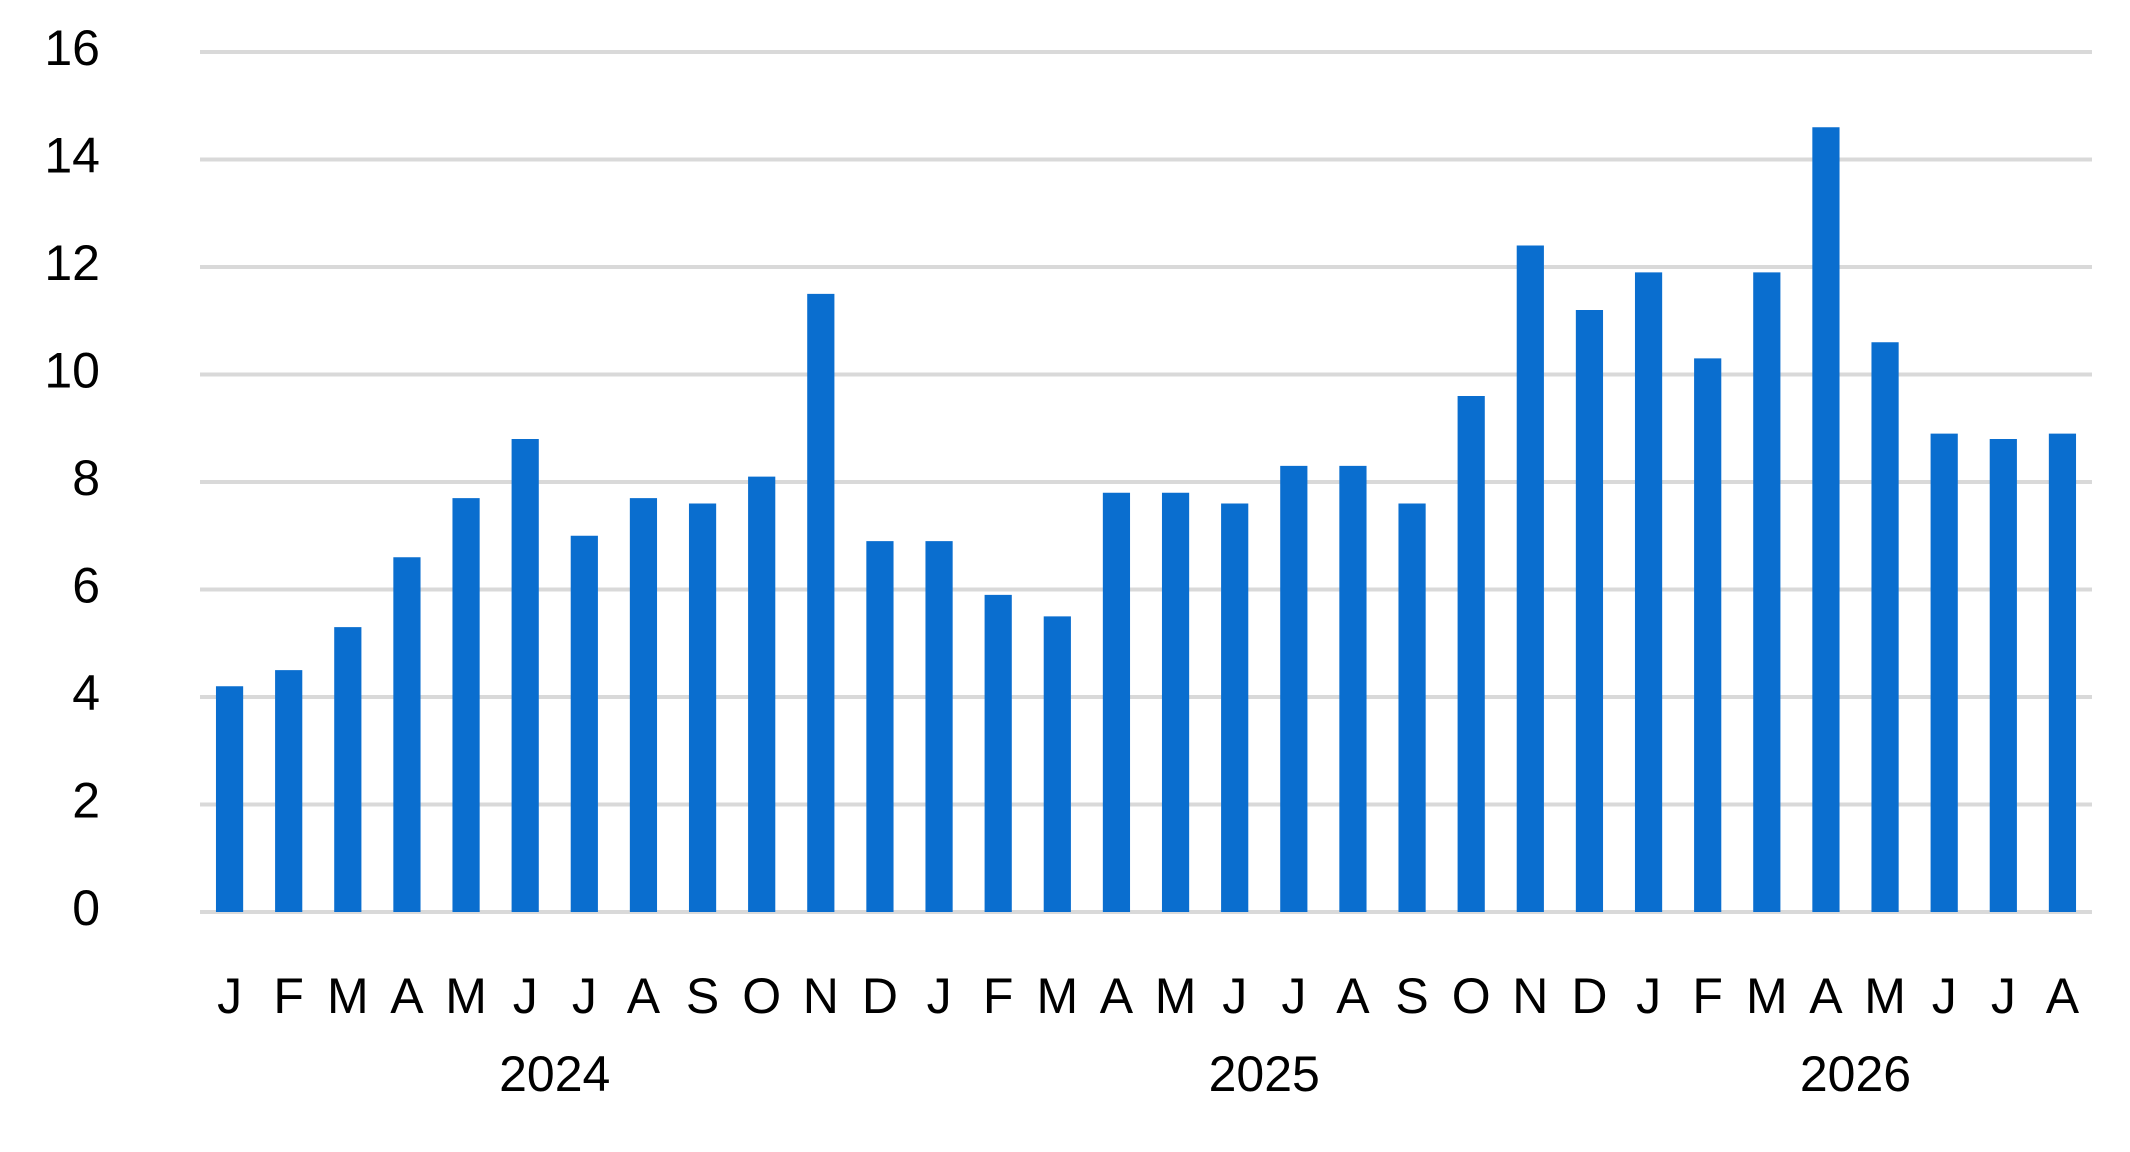 This screenshot has height=1152, width=2130. Describe the element at coordinates (1264, 1074) in the screenshot. I see `x-group-label: 2025` at that location.